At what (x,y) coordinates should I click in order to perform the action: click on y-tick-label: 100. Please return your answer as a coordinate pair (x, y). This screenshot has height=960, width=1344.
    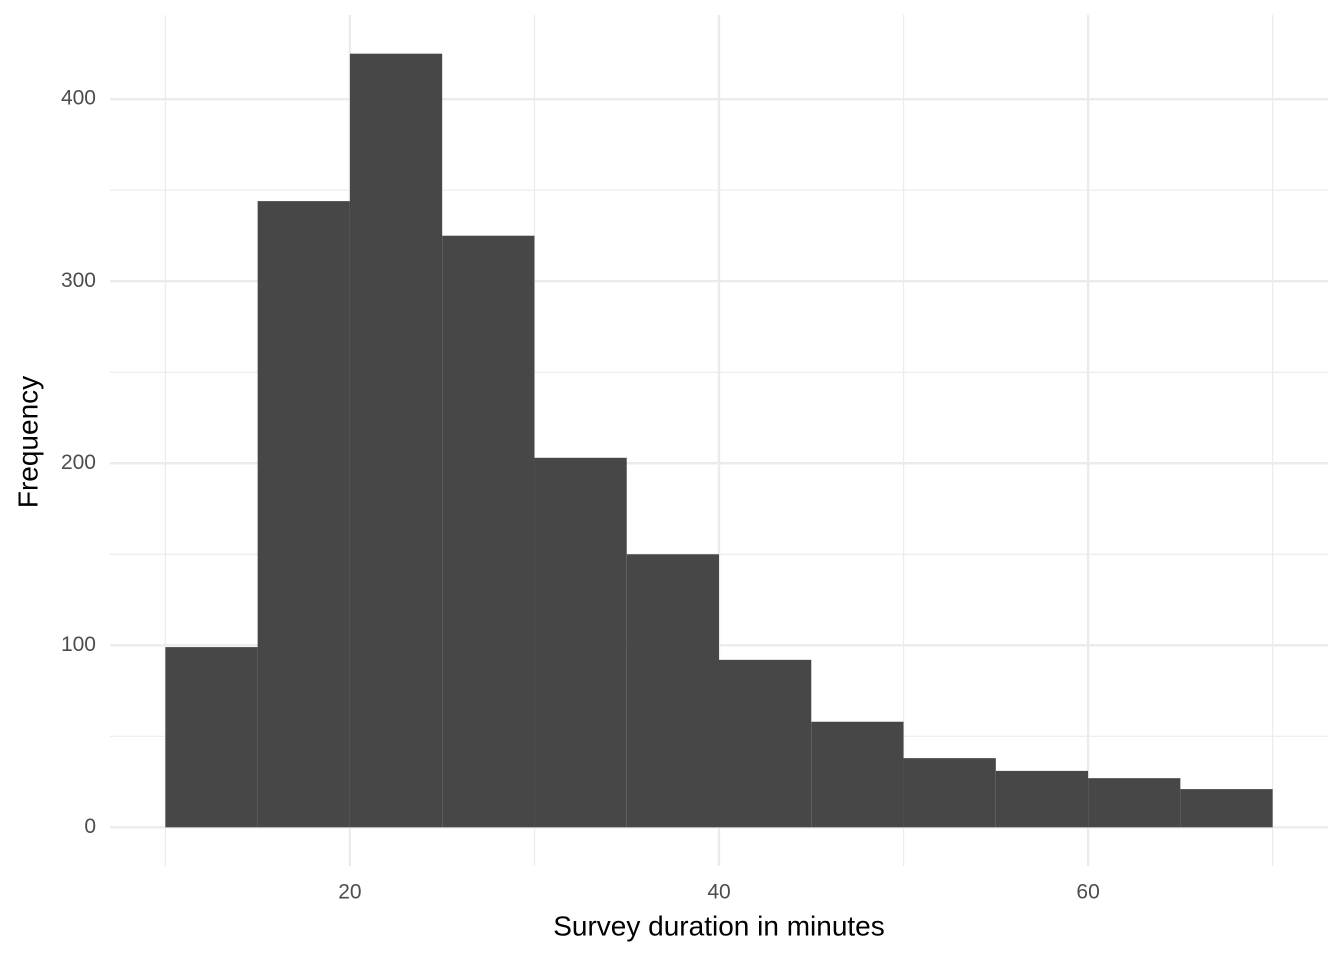
    Looking at the image, I should click on (78, 644).